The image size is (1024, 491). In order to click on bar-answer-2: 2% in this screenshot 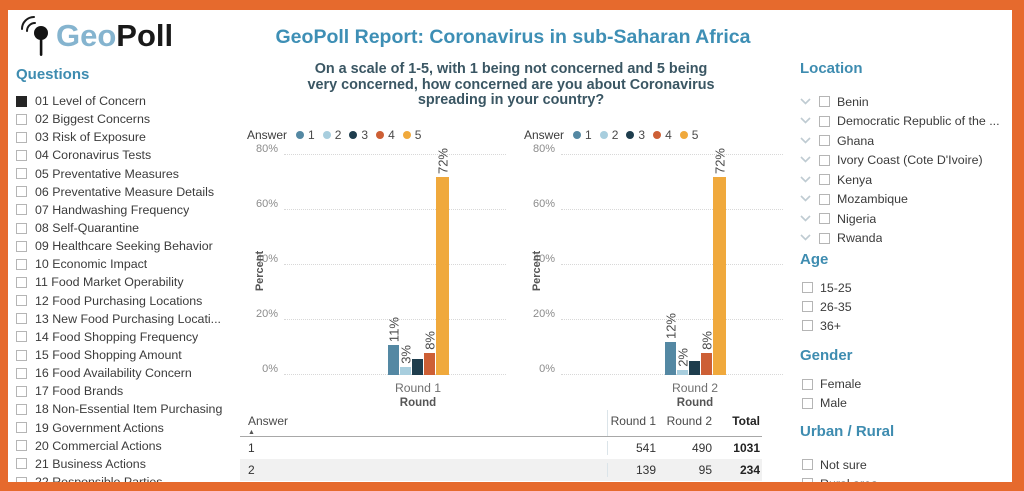, I will do `click(682, 361)`.